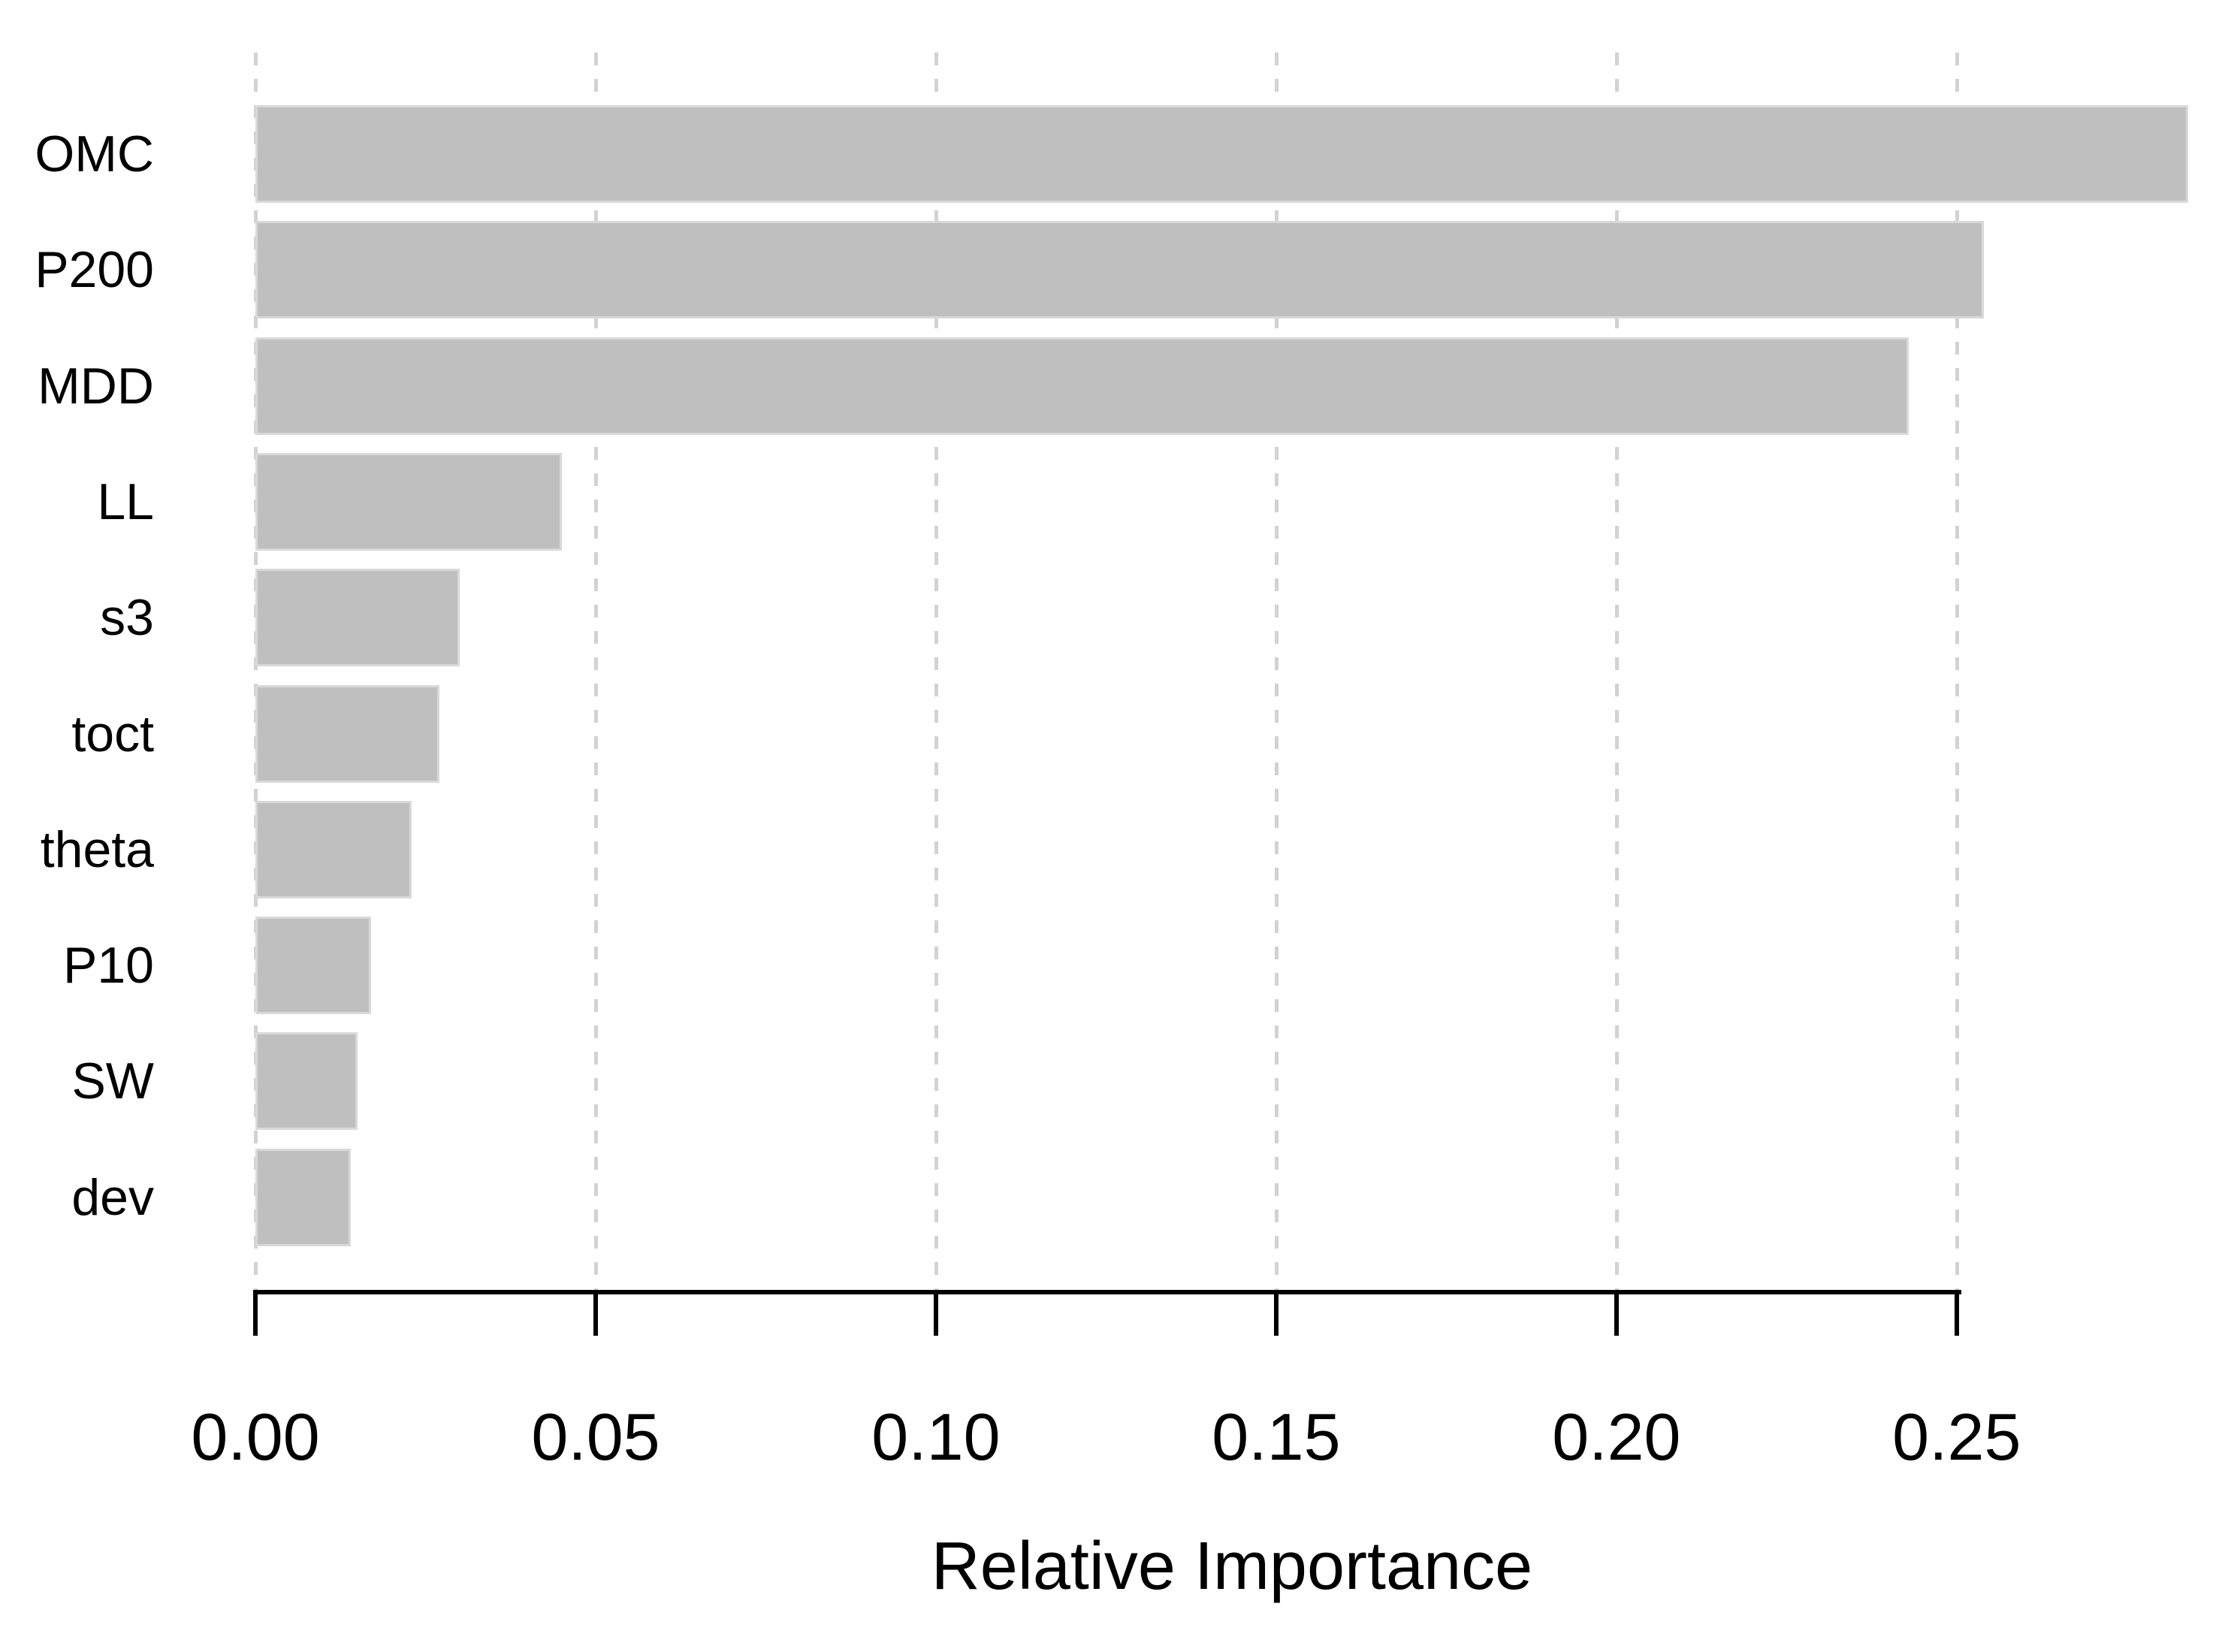 The width and height of the screenshot is (2231, 1652). What do you see at coordinates (1082, 386) in the screenshot?
I see `bar-MDD` at bounding box center [1082, 386].